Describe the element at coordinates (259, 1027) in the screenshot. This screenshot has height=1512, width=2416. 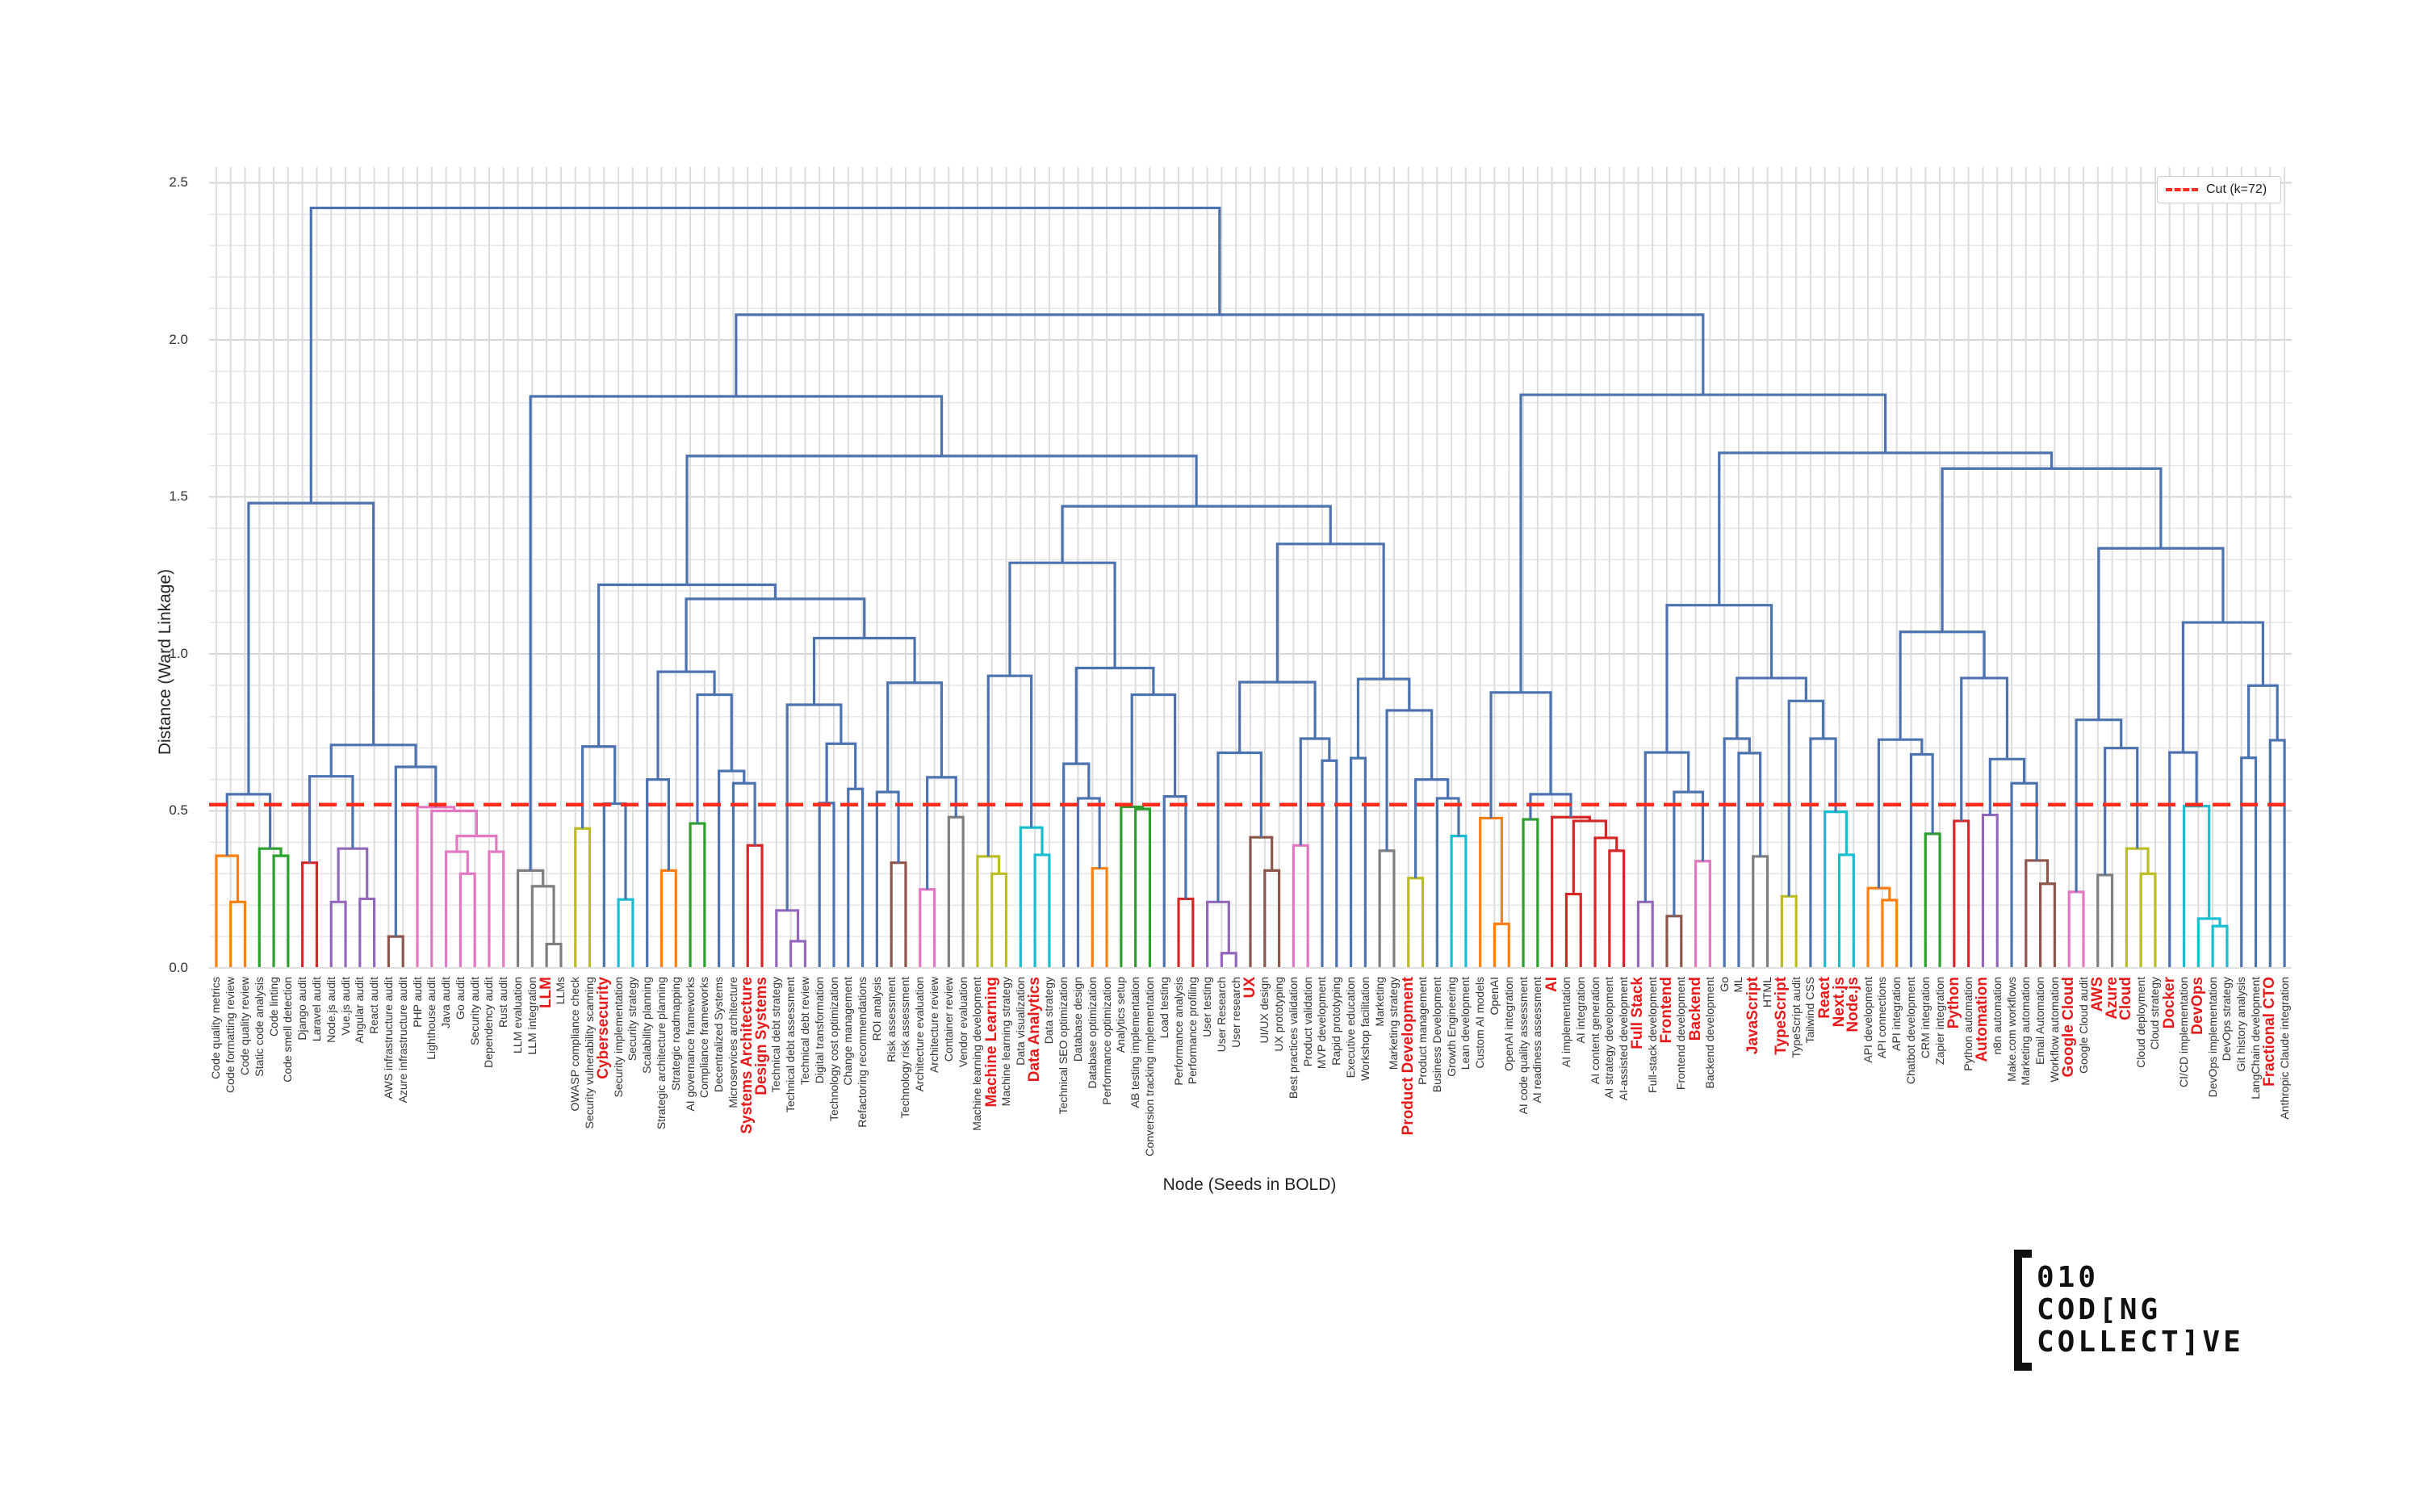
I see `leaf-label: Static code analysis` at that location.